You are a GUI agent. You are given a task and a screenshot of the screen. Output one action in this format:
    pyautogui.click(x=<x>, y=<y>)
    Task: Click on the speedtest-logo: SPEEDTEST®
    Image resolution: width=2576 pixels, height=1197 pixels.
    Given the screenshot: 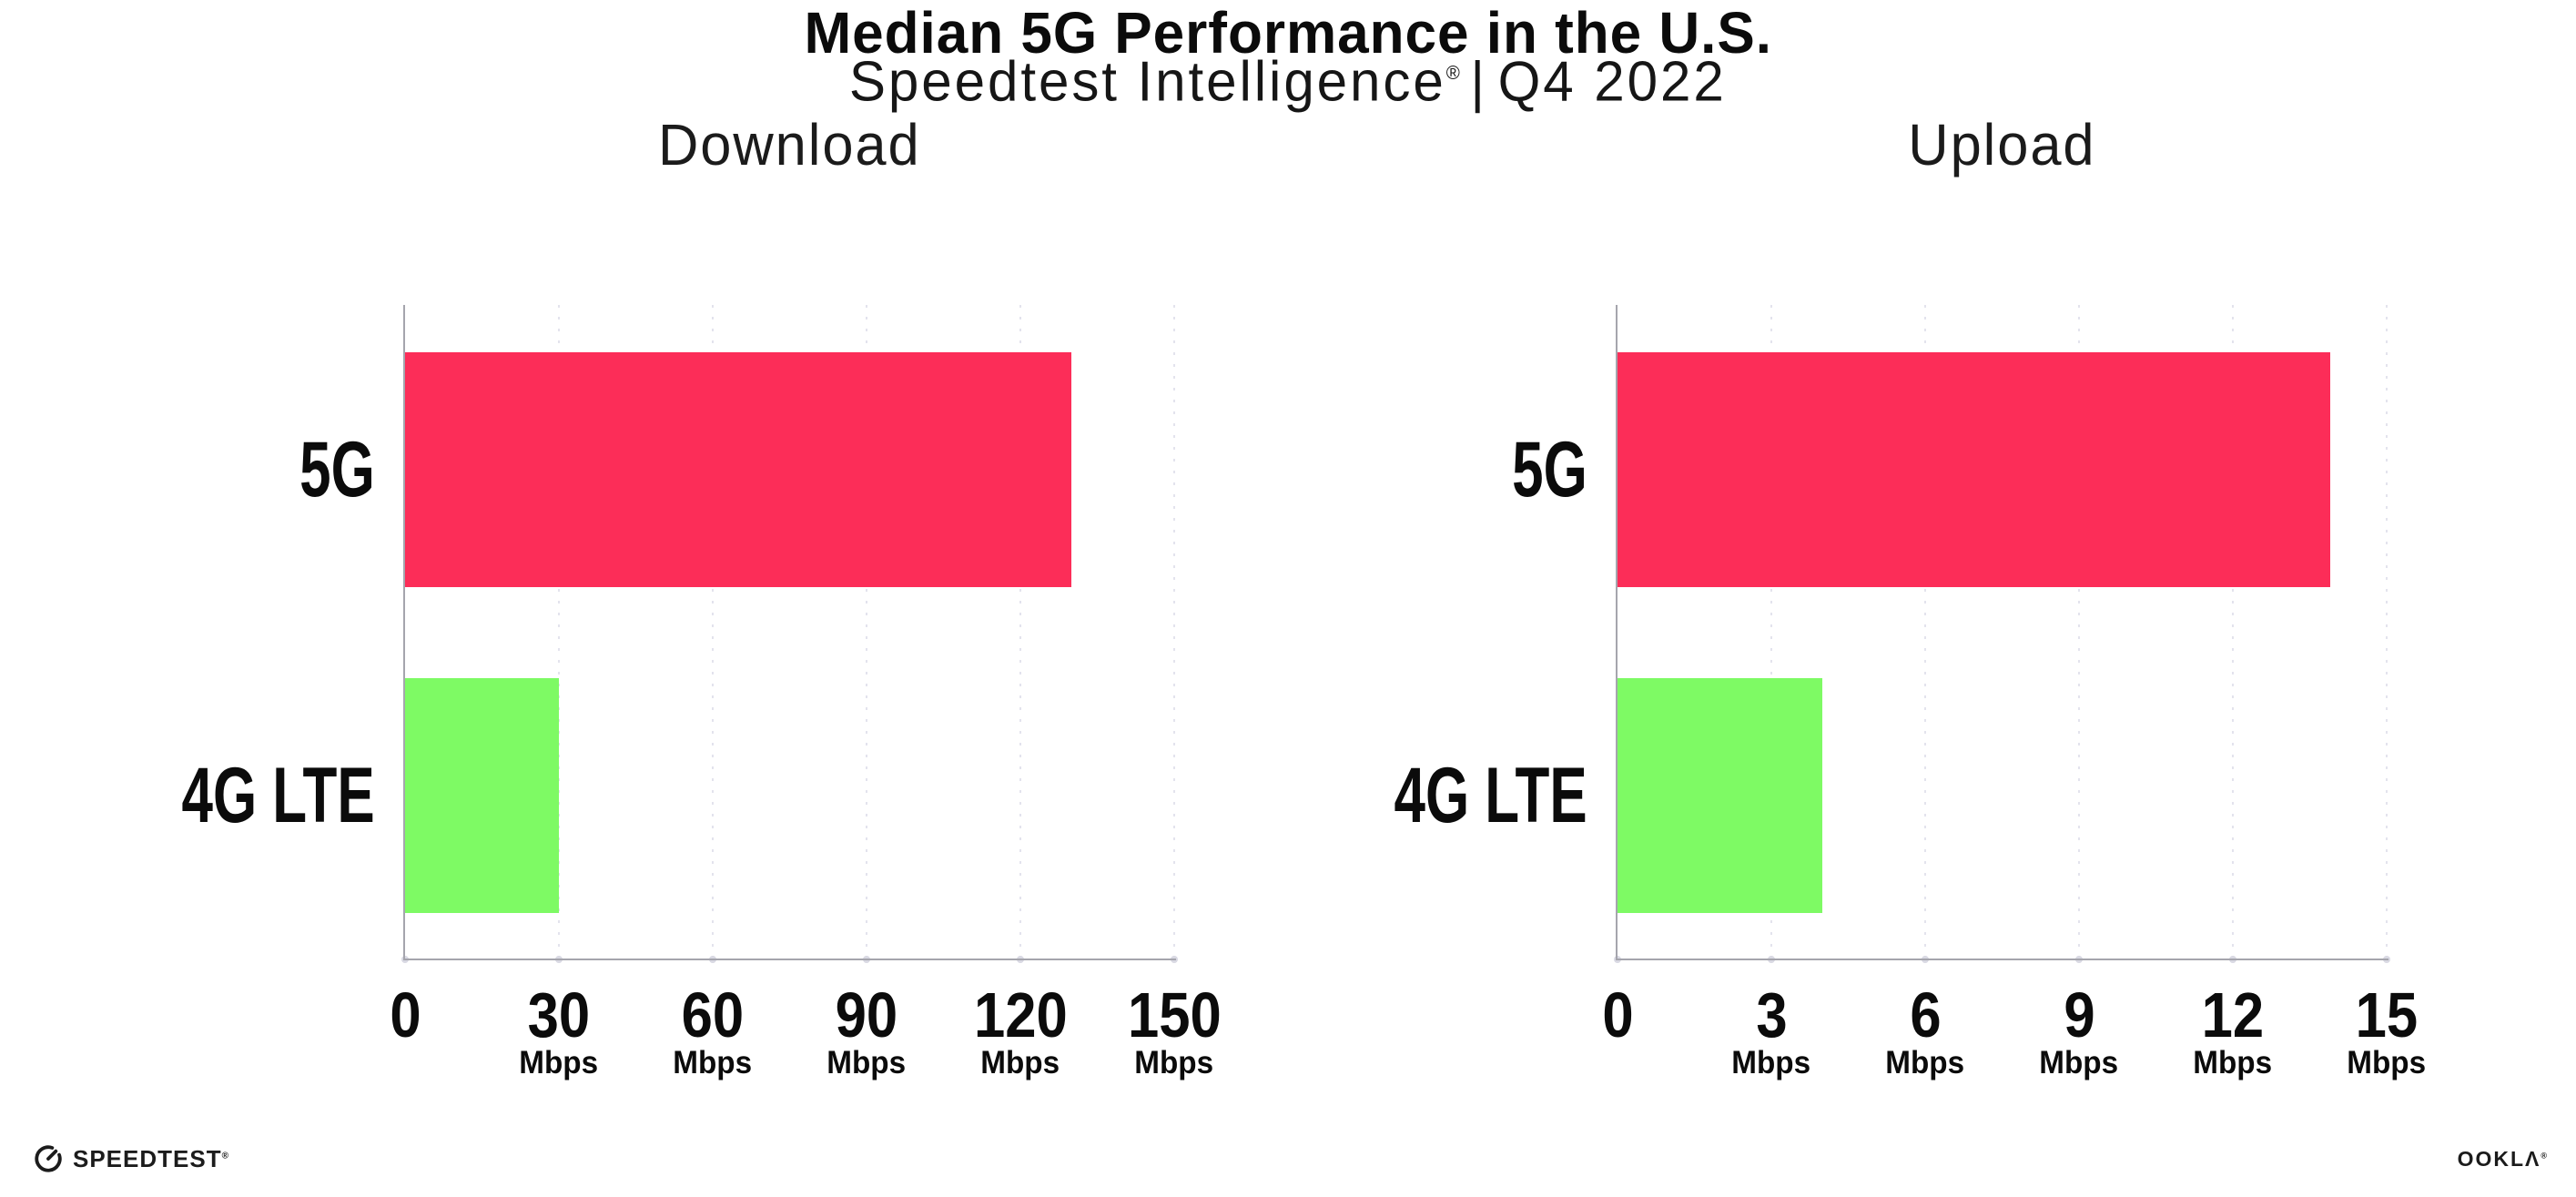 What is the action you would take?
    pyautogui.click(x=131, y=1159)
    